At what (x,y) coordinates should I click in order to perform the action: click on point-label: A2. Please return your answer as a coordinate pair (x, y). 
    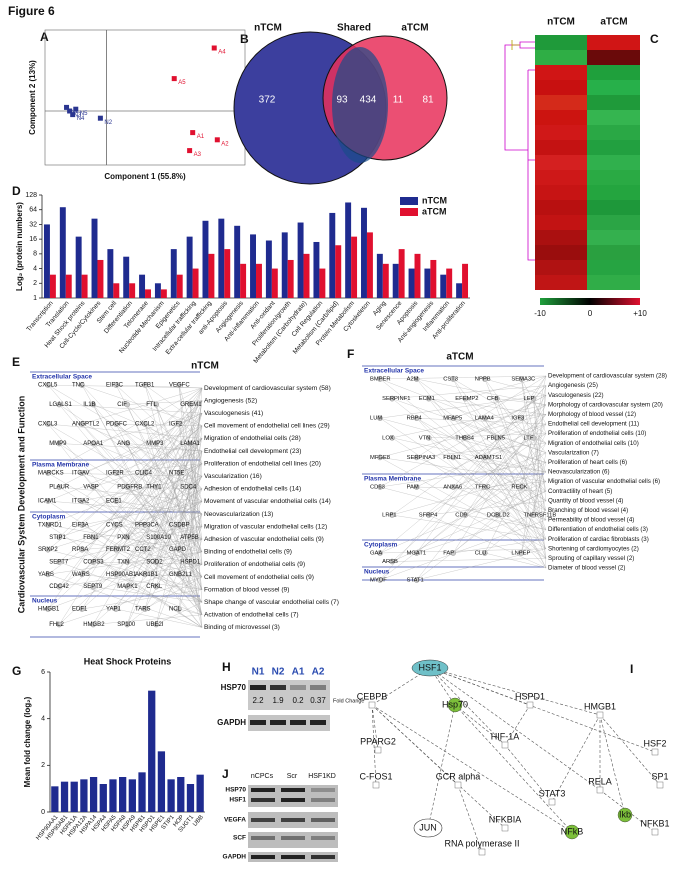
    Looking at the image, I should click on (225, 144).